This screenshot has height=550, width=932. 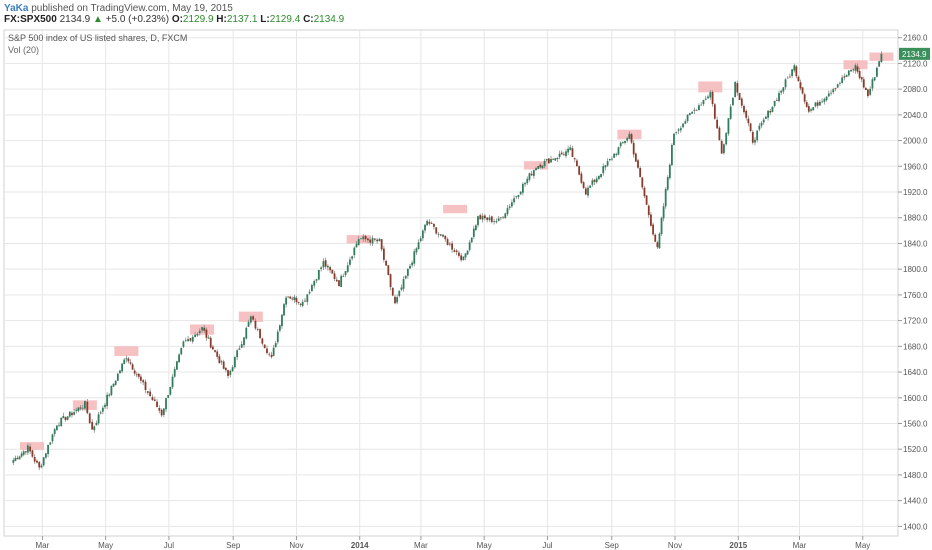 What do you see at coordinates (198, 19) in the screenshot?
I see `open-value: 2129.9` at bounding box center [198, 19].